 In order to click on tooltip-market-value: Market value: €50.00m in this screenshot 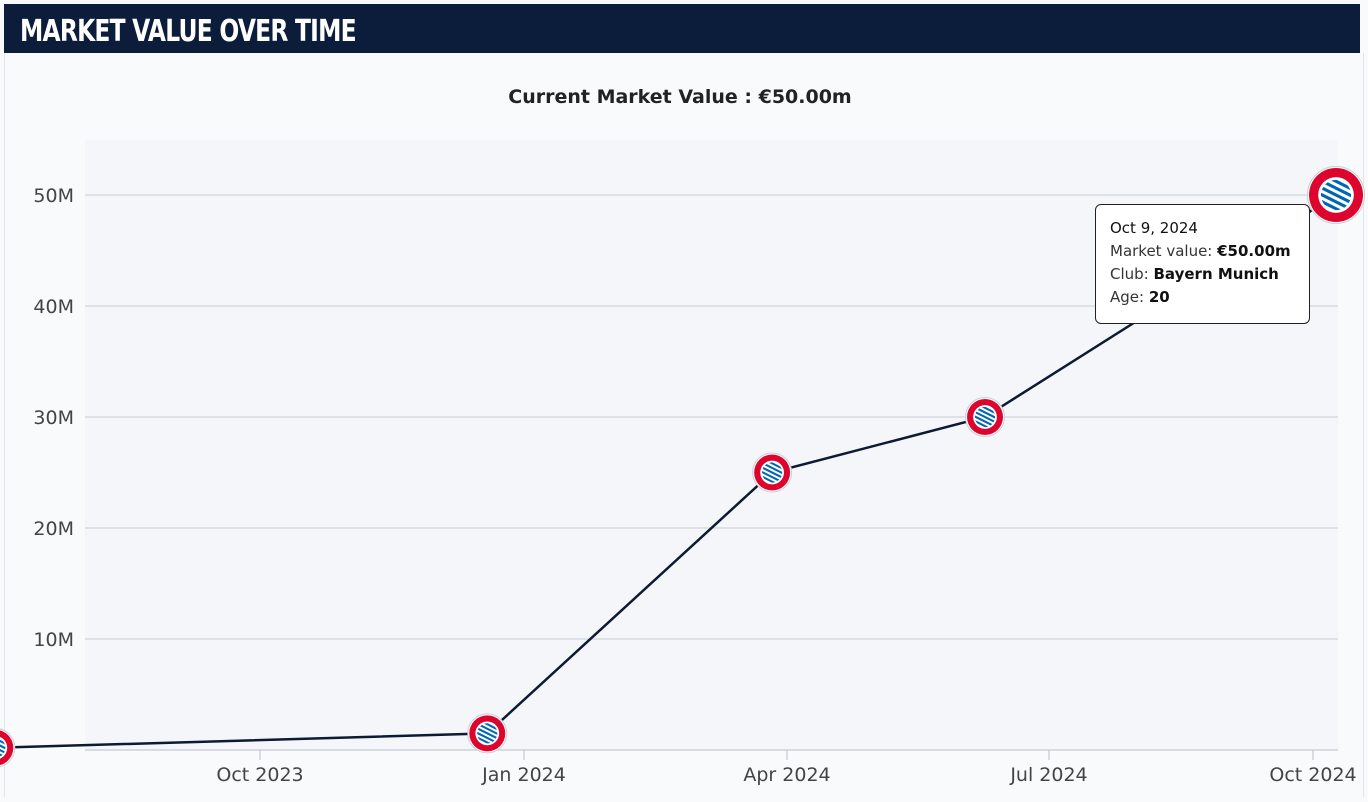, I will do `click(1202, 251)`.